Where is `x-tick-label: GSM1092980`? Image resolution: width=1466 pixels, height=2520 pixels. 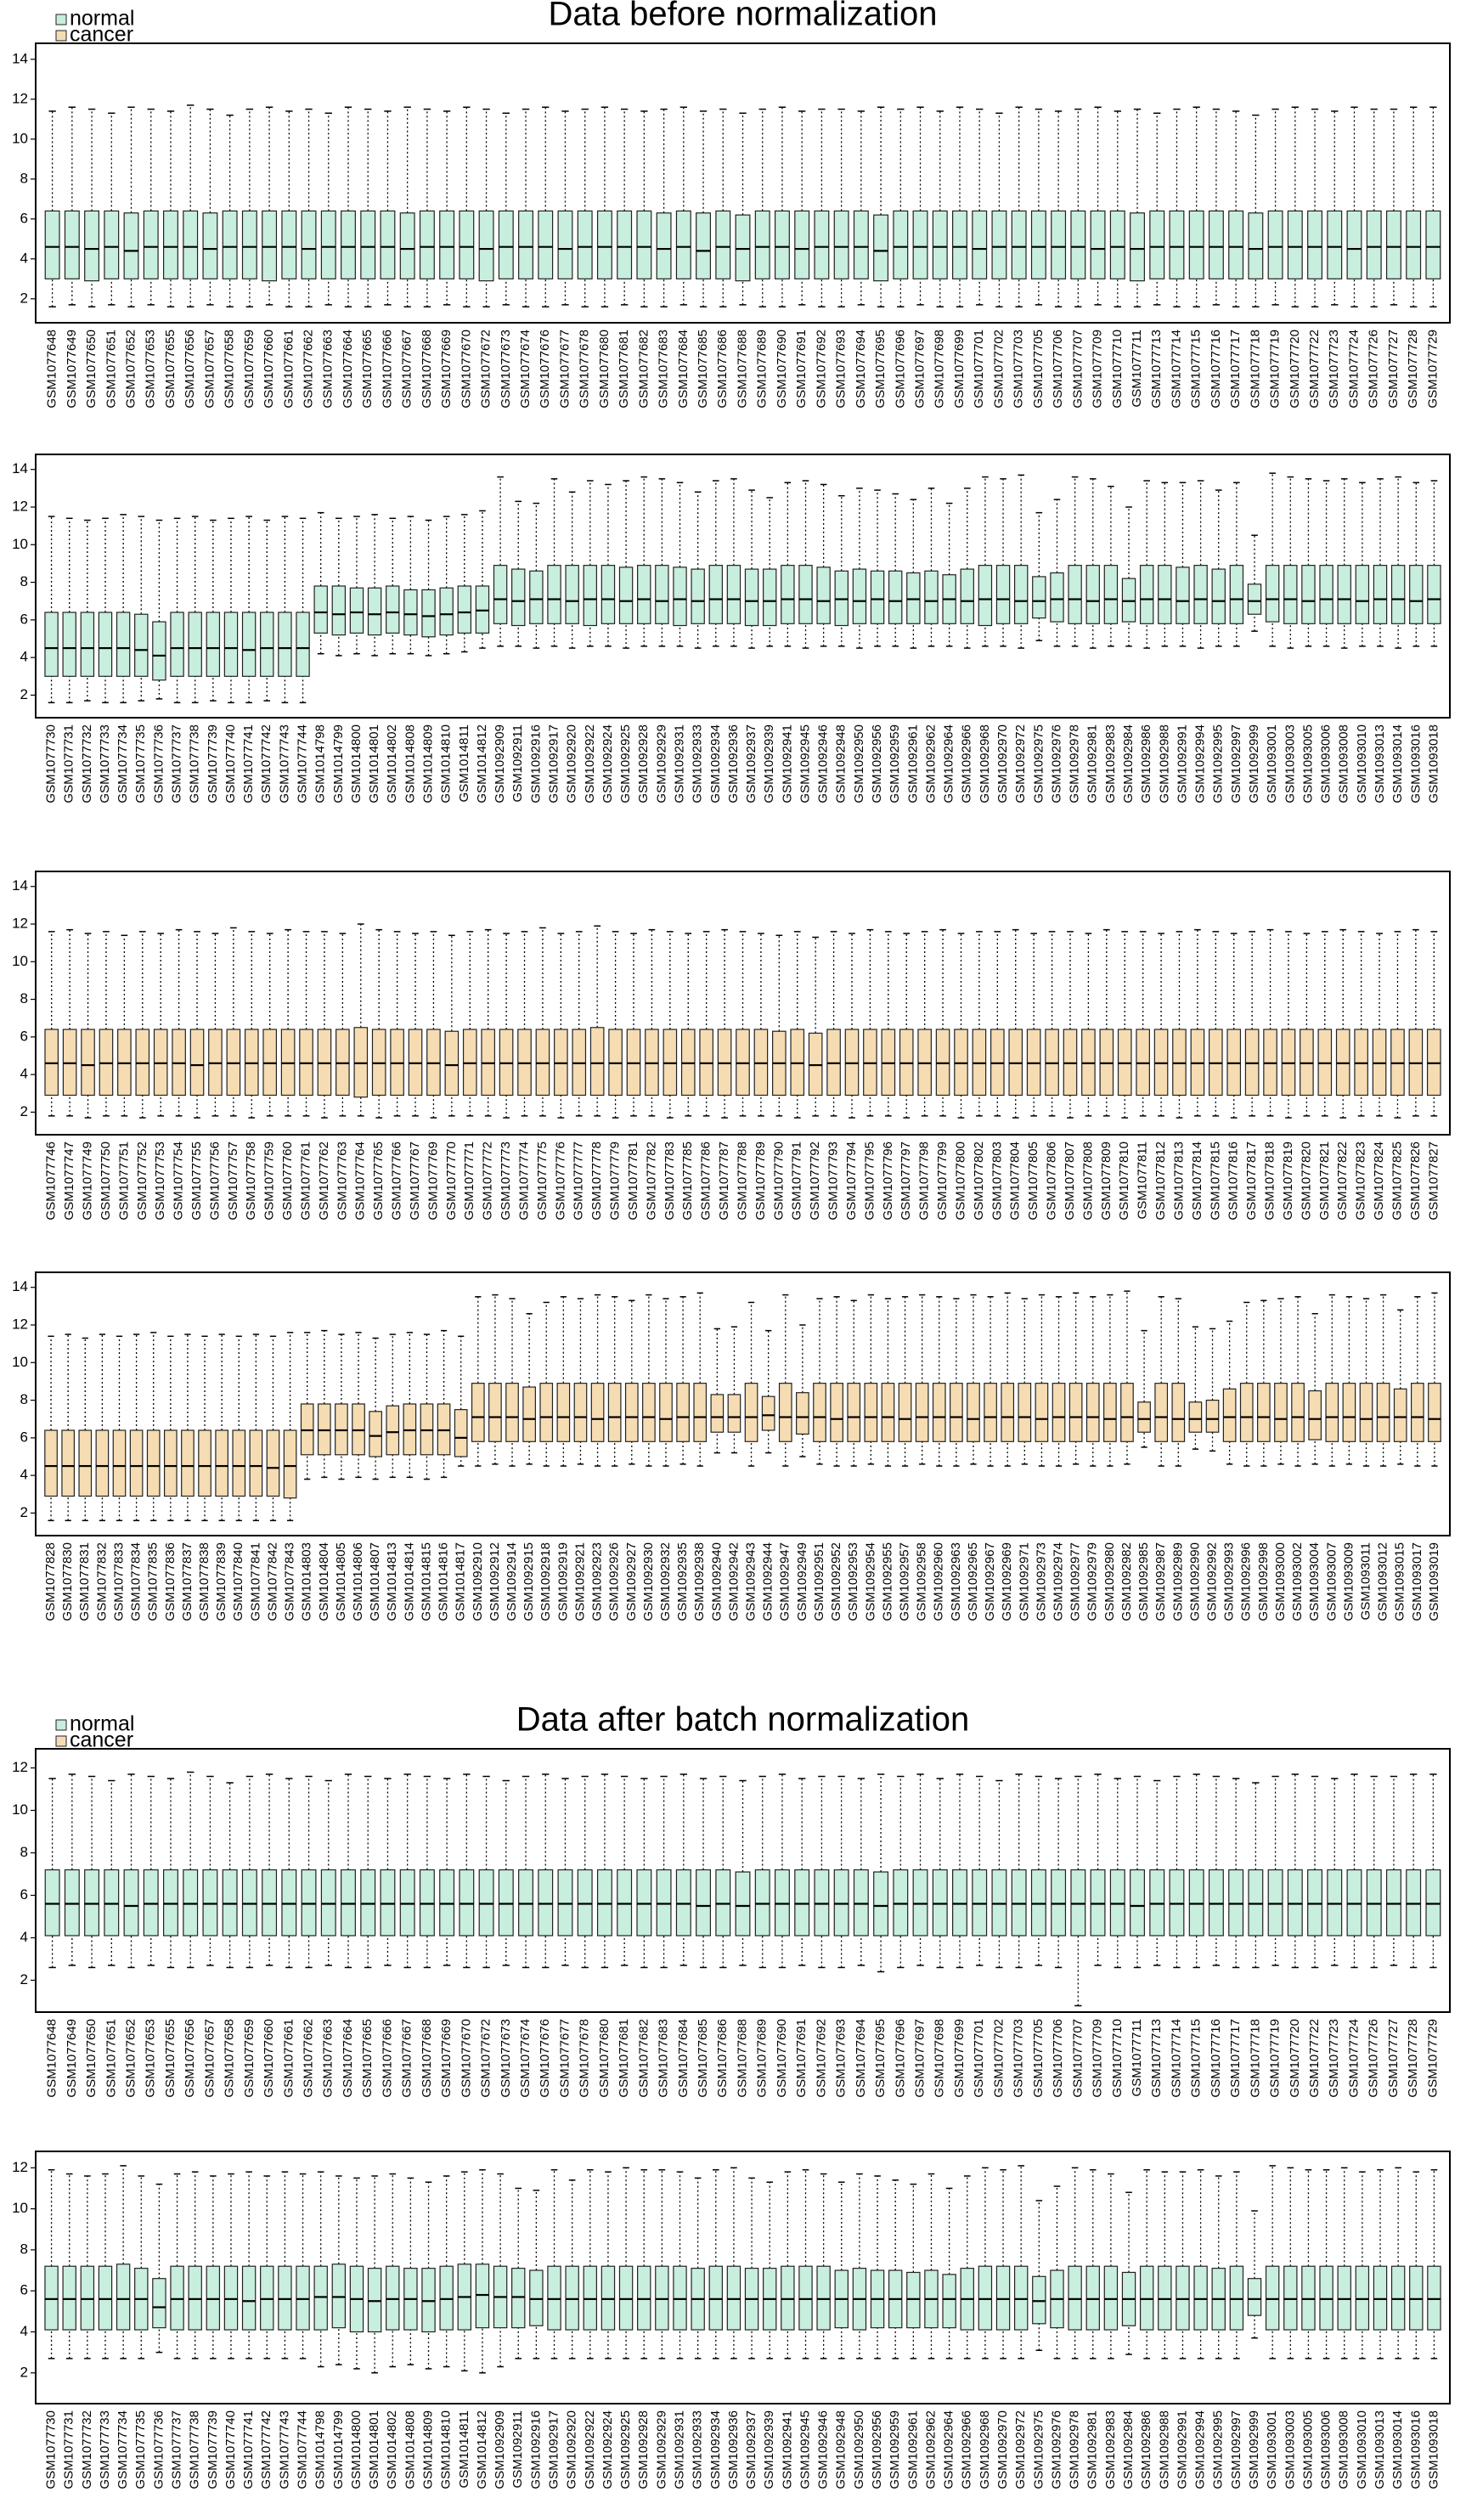
x-tick-label: GSM1092980 is located at coordinates (1109, 1582).